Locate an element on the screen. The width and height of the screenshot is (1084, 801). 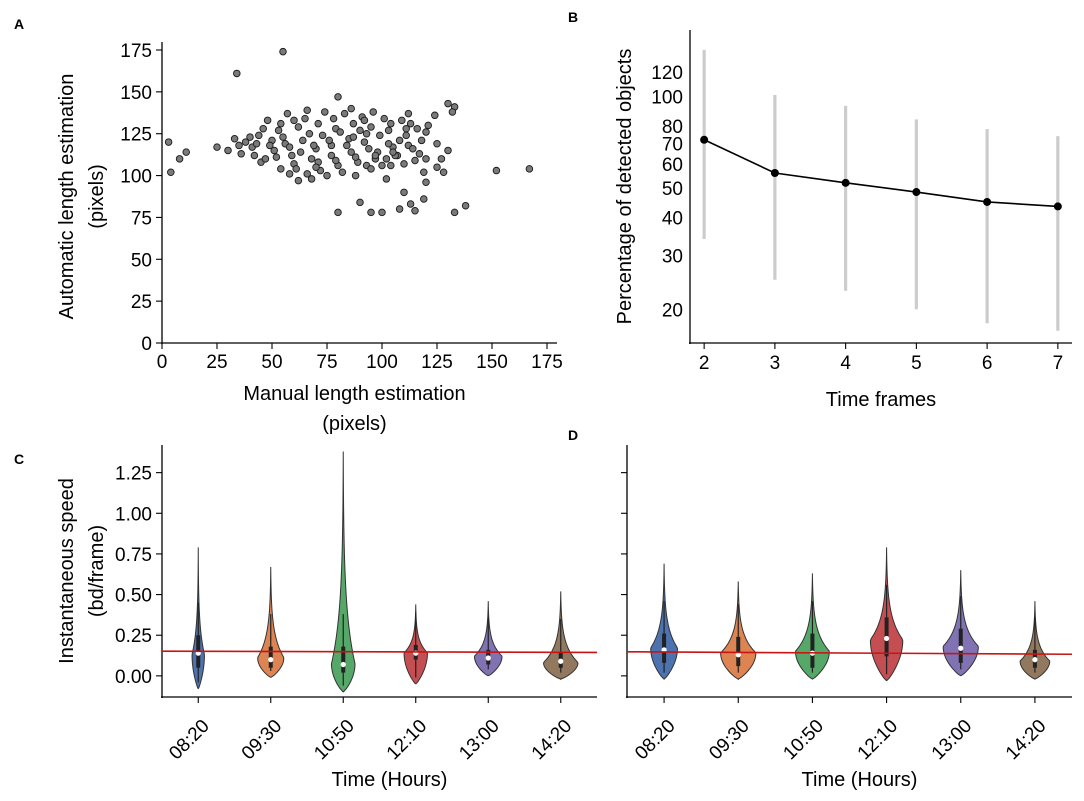
panel-b-y-tick-label: 20 is located at coordinates (672, 310).